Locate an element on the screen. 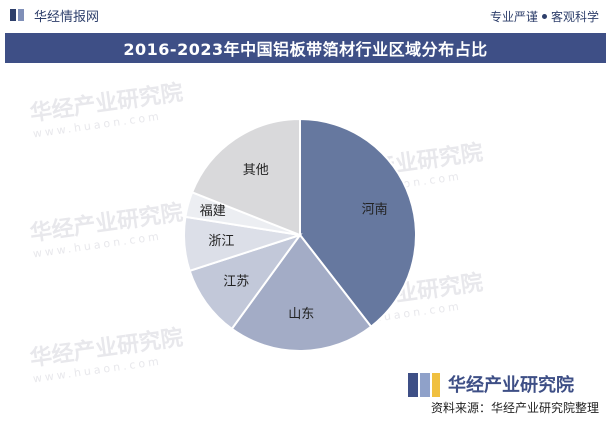 This screenshot has width=611, height=424. tagline-left: 专业严谨 is located at coordinates (513, 17).